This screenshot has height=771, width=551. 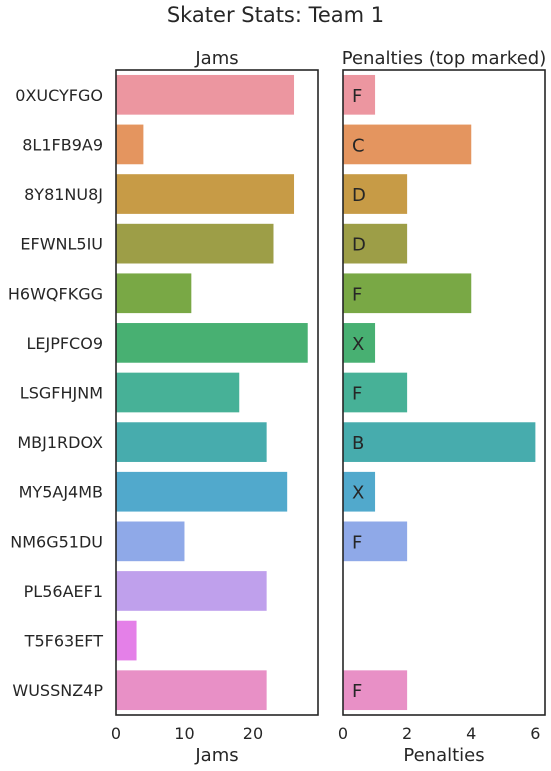 I want to click on x-axis-label: Penalties, so click(x=443, y=755).